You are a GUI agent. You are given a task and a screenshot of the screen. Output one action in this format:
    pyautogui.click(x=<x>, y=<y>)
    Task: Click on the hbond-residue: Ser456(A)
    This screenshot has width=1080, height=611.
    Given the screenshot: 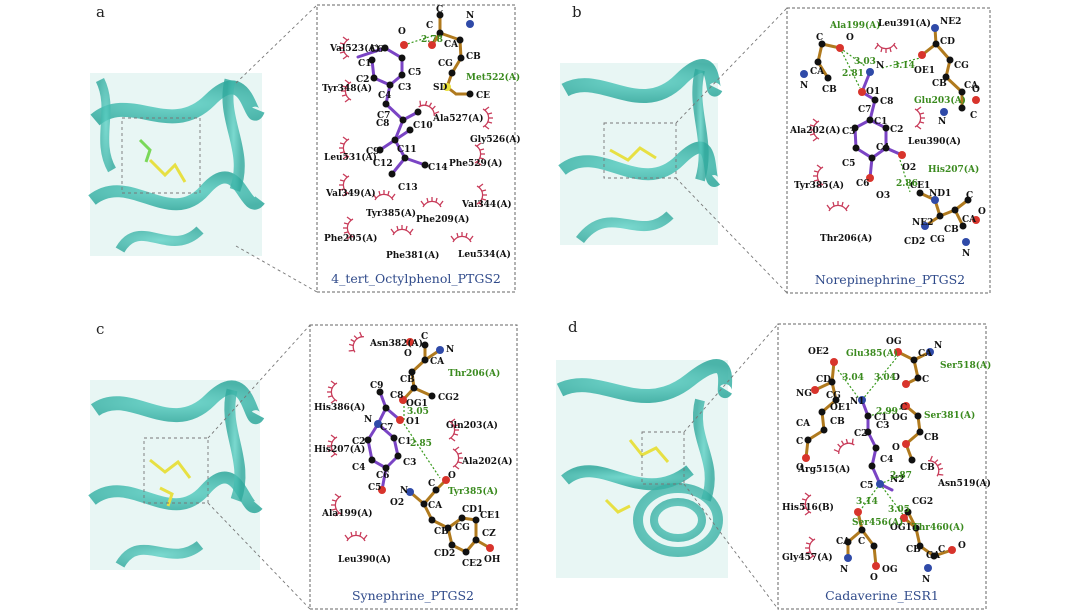 What is the action you would take?
    pyautogui.click(x=877, y=522)
    